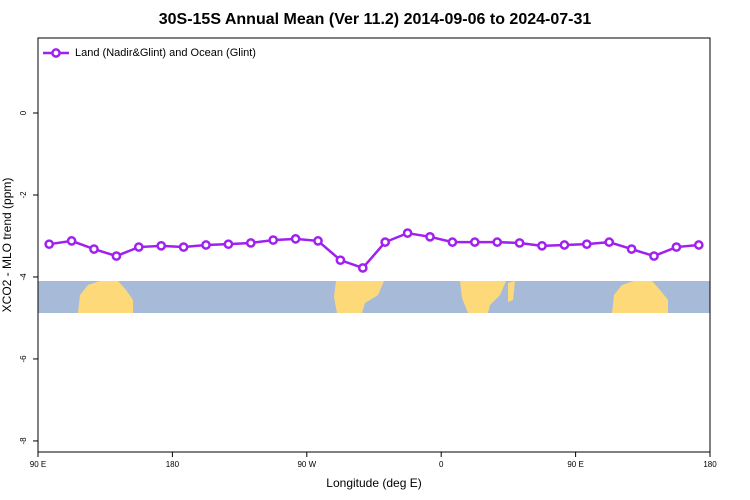 The image size is (750, 500). I want to click on x-tick-label: 90 W, so click(306, 464).